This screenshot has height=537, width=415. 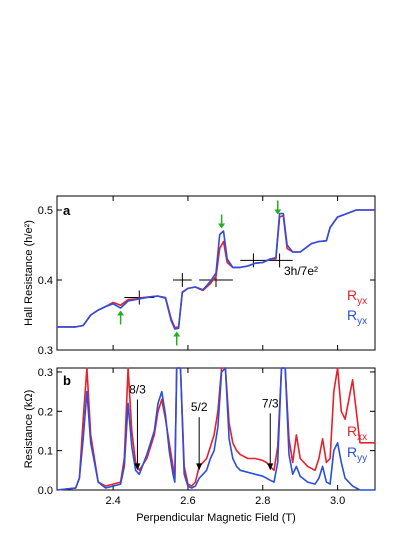 I want to click on panel-b-xtick-label: 2.6, so click(x=187, y=501).